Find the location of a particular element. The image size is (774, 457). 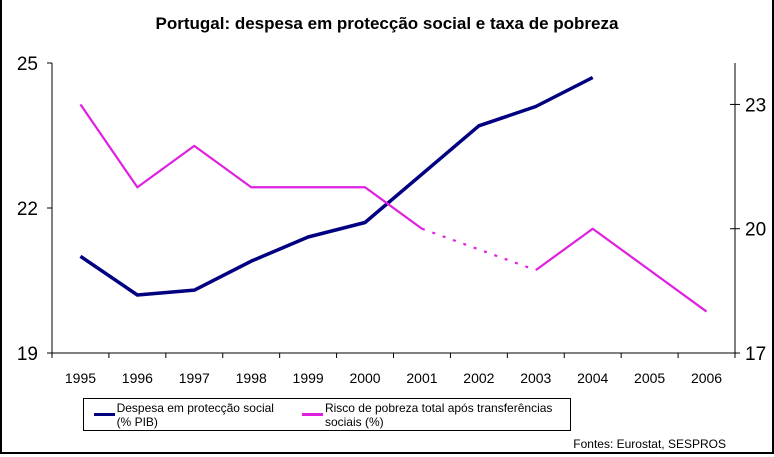

y-right-tick-label: 23 is located at coordinates (755, 105).